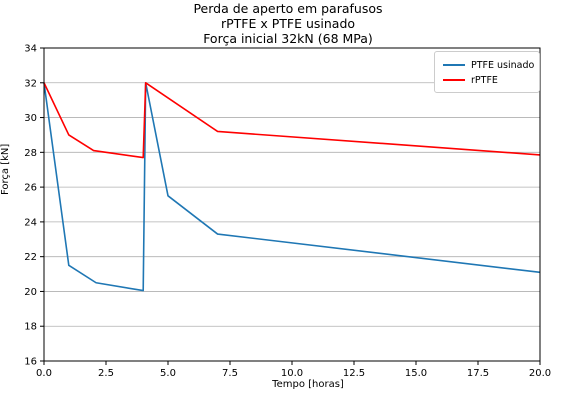 The height and width of the screenshot is (406, 576). Describe the element at coordinates (30, 188) in the screenshot. I see `y-tick-label: 26` at that location.